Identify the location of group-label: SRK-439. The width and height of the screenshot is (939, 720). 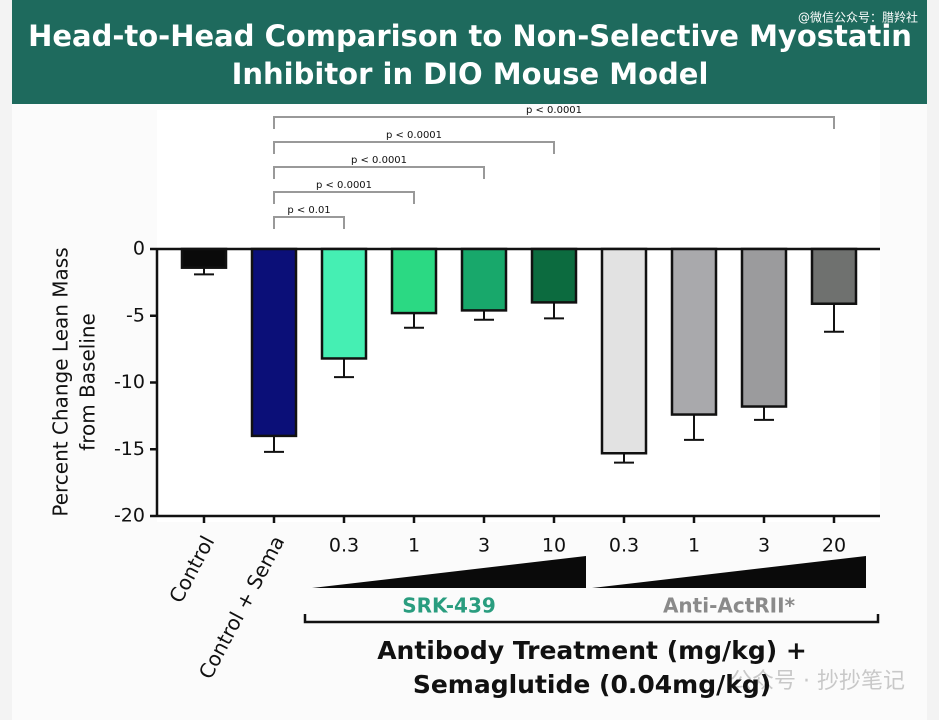
(449, 606).